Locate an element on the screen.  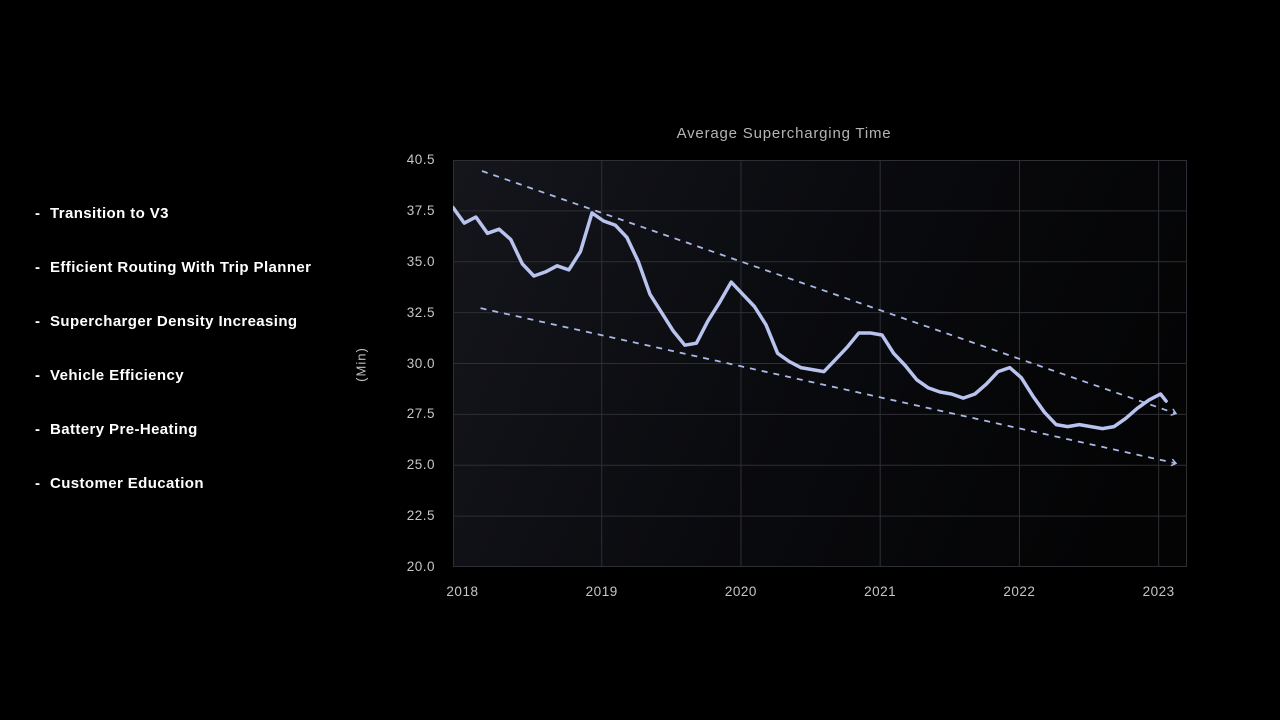
x-tick-label: 2020 is located at coordinates (740, 591).